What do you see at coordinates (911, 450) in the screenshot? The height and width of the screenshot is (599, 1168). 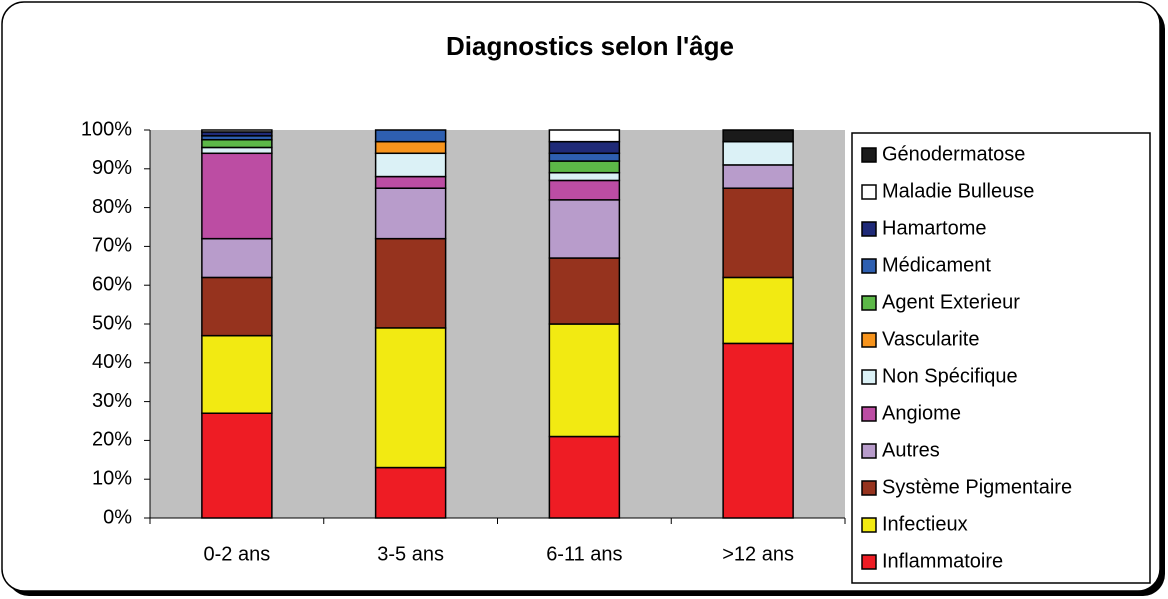 I see `legend-label: Autres` at bounding box center [911, 450].